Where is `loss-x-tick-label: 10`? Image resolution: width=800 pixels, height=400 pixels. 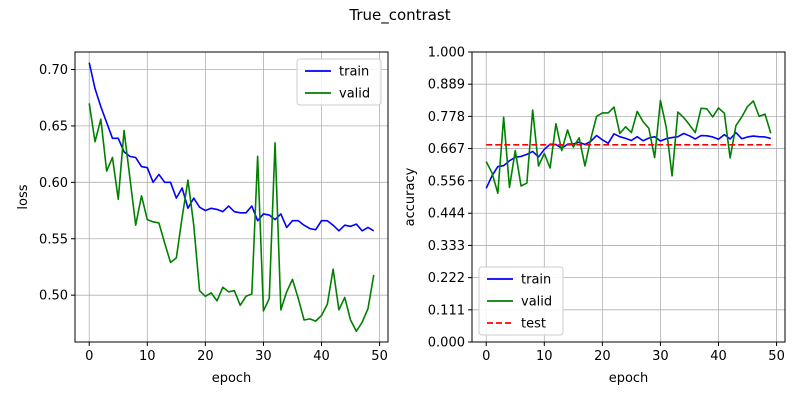
loss-x-tick-label: 10 is located at coordinates (147, 356).